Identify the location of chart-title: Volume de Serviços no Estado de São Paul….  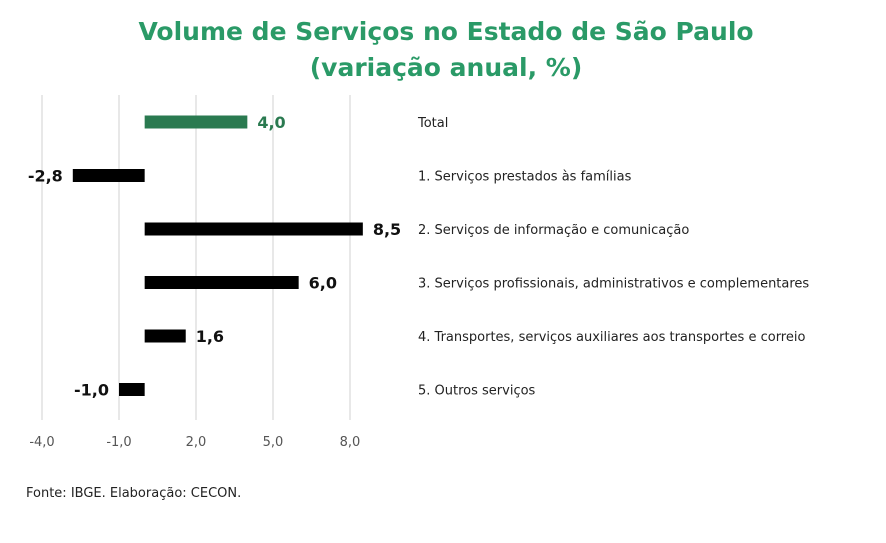
(445, 31).